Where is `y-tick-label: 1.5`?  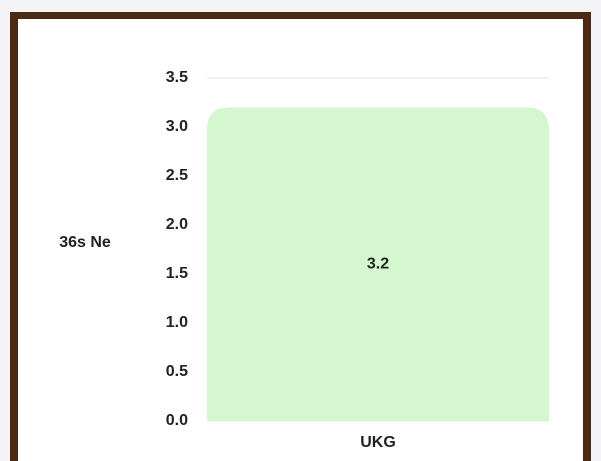 y-tick-label: 1.5 is located at coordinates (177, 273).